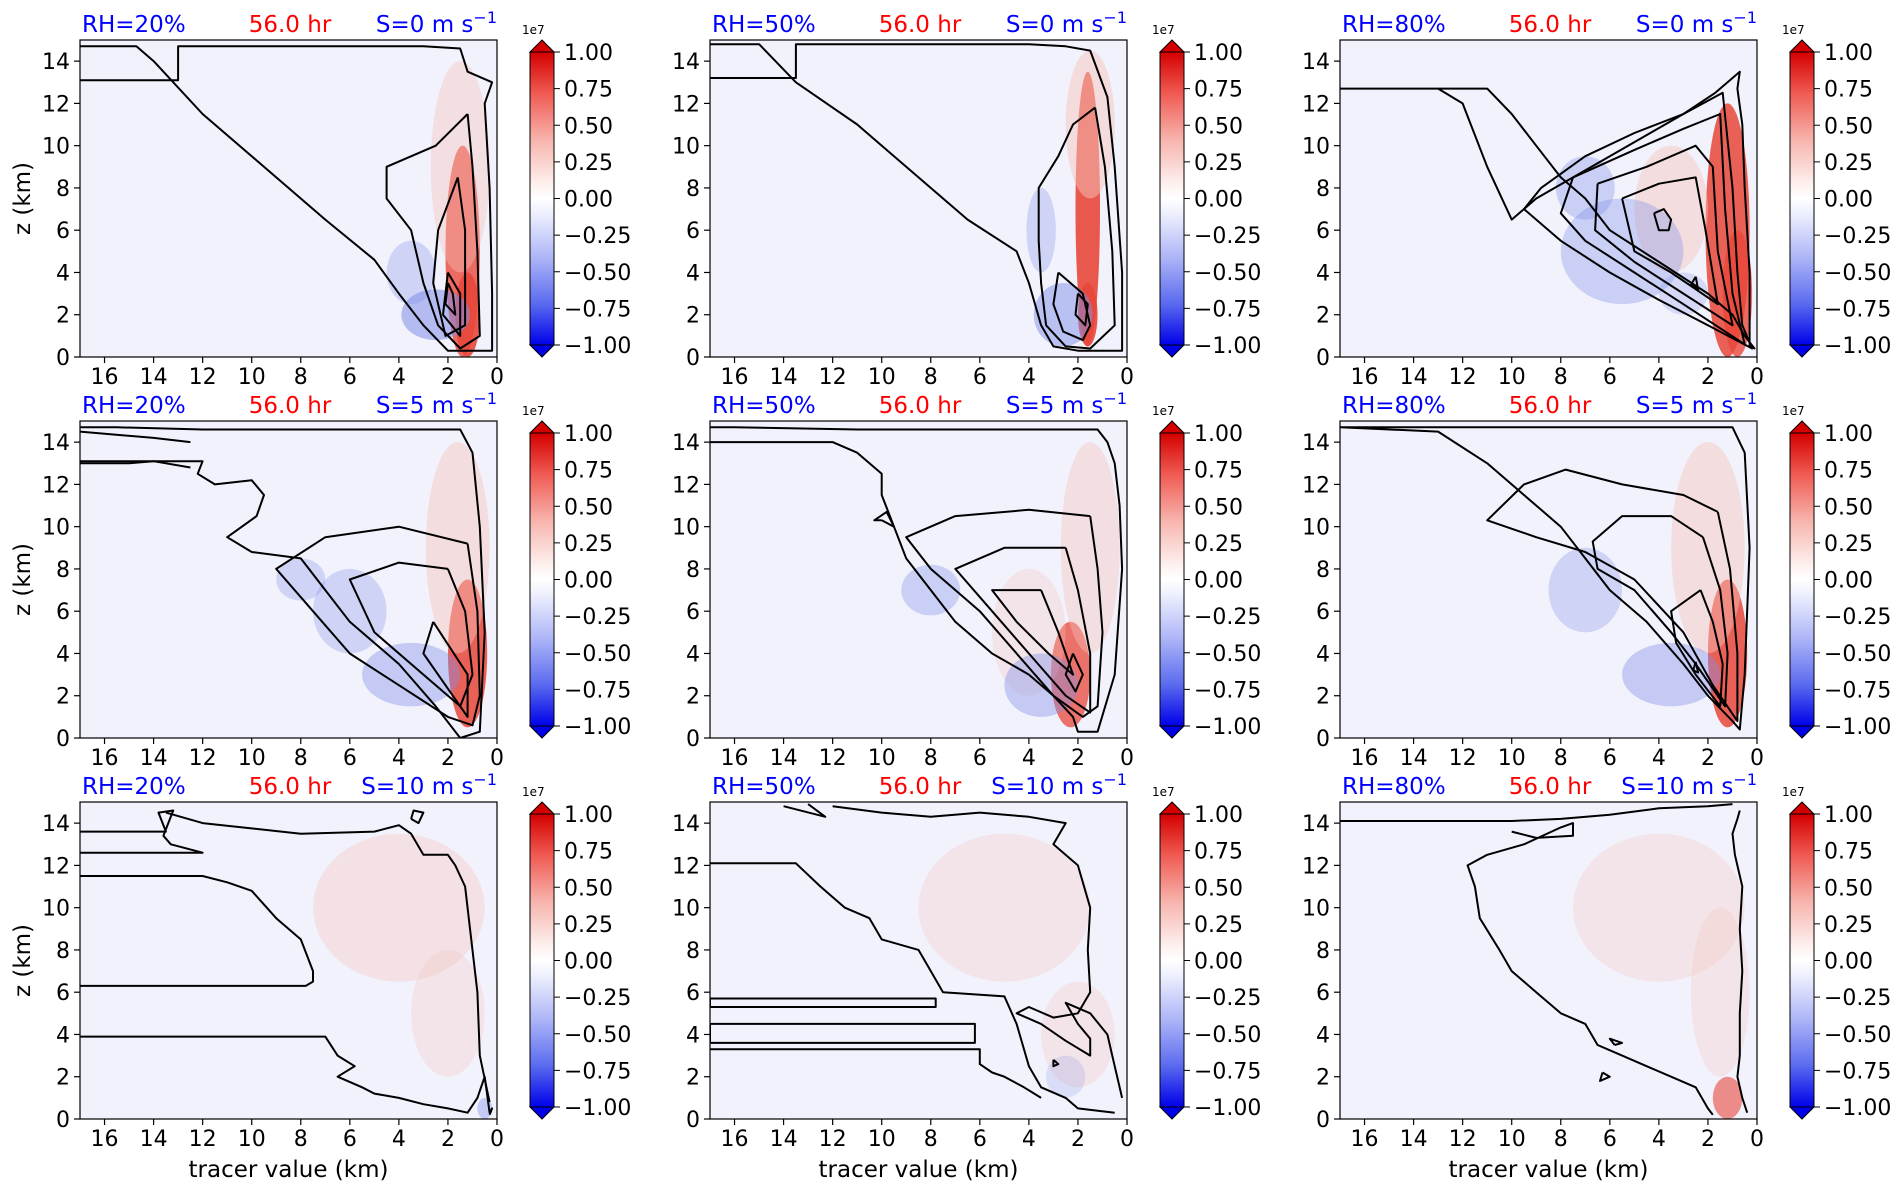 Image resolution: width=1895 pixels, height=1191 pixels. Describe the element at coordinates (1323, 739) in the screenshot. I see `y-tick-label: 0` at that location.